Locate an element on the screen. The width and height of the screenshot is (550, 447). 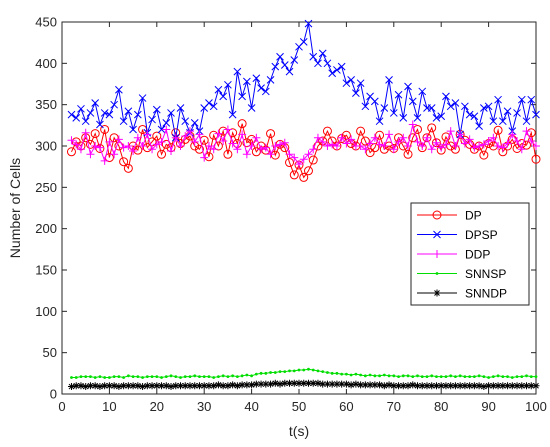
x-axis-label: t(s) is located at coordinates (299, 431).